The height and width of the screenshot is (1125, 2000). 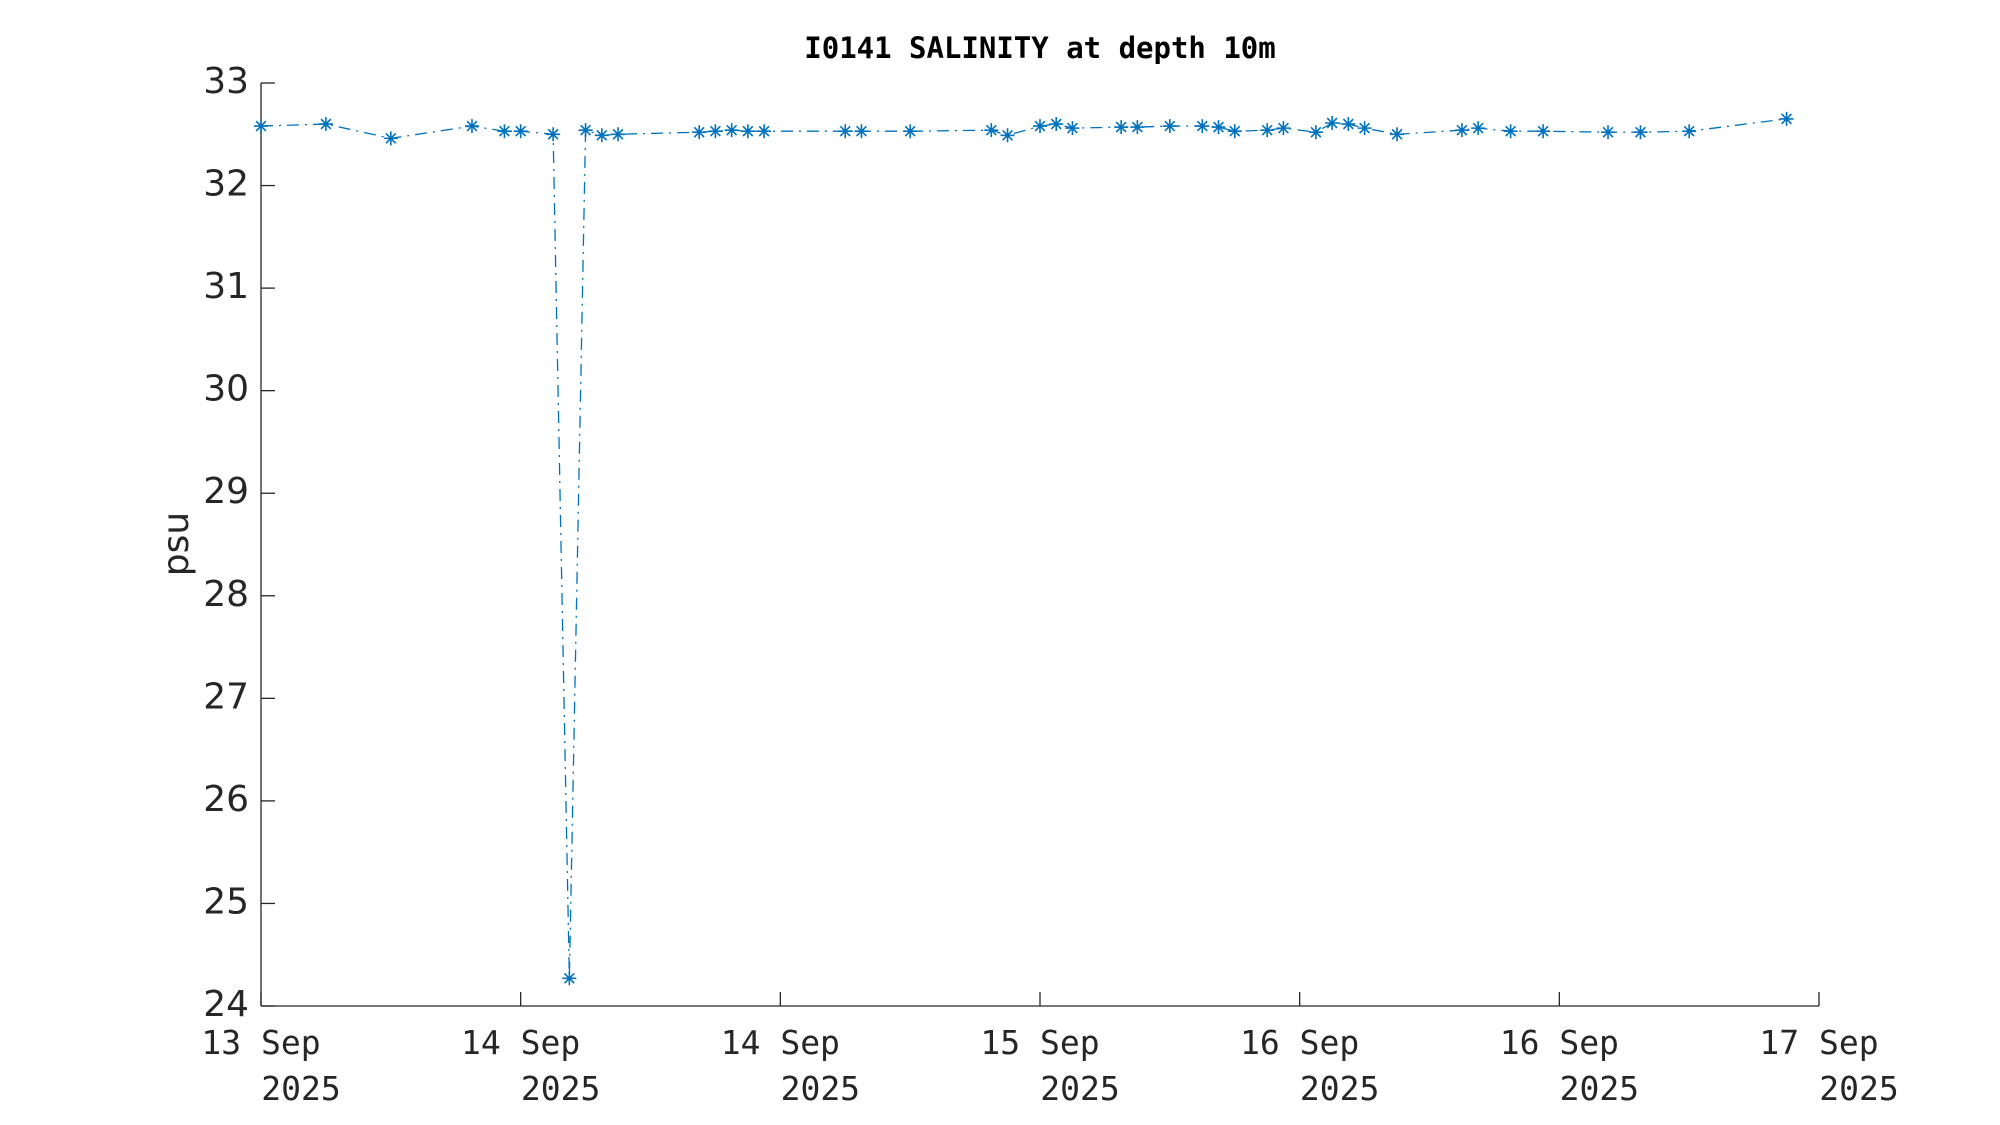 What do you see at coordinates (226, 799) in the screenshot?
I see `y-tick-label: 26` at bounding box center [226, 799].